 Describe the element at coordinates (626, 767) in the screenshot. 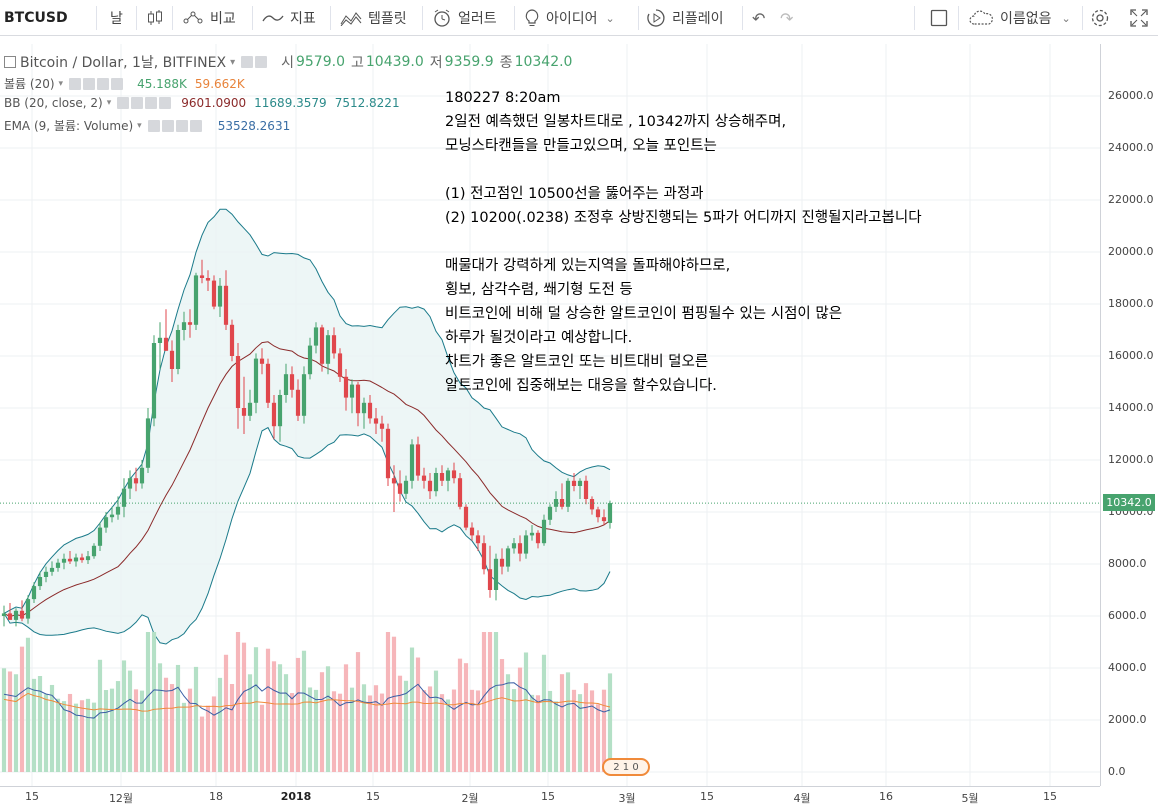

I see `event-badge: 2 1 0` at that location.